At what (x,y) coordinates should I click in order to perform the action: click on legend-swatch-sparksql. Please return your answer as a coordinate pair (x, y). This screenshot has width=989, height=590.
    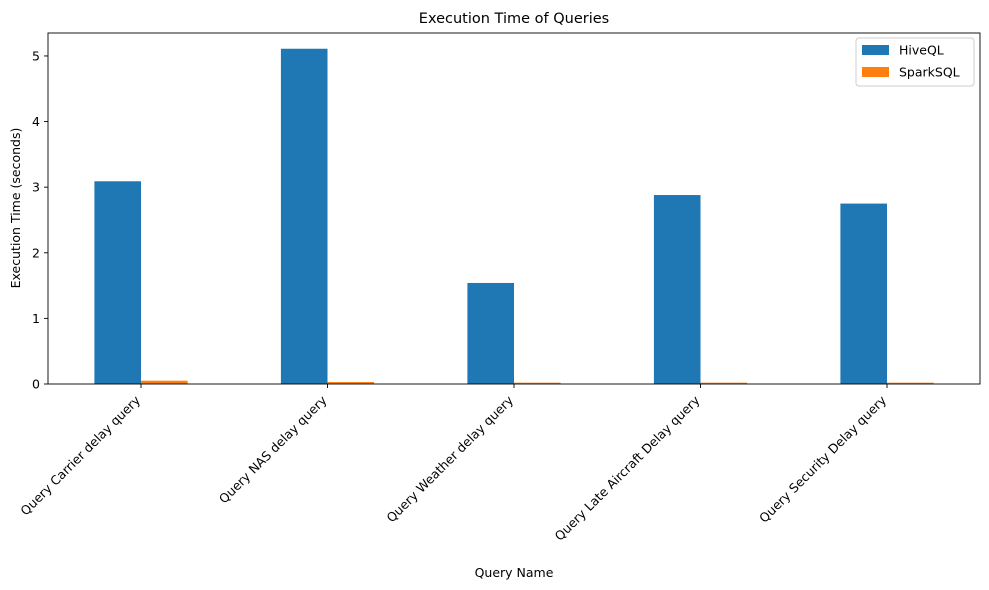
    Looking at the image, I should click on (875, 72).